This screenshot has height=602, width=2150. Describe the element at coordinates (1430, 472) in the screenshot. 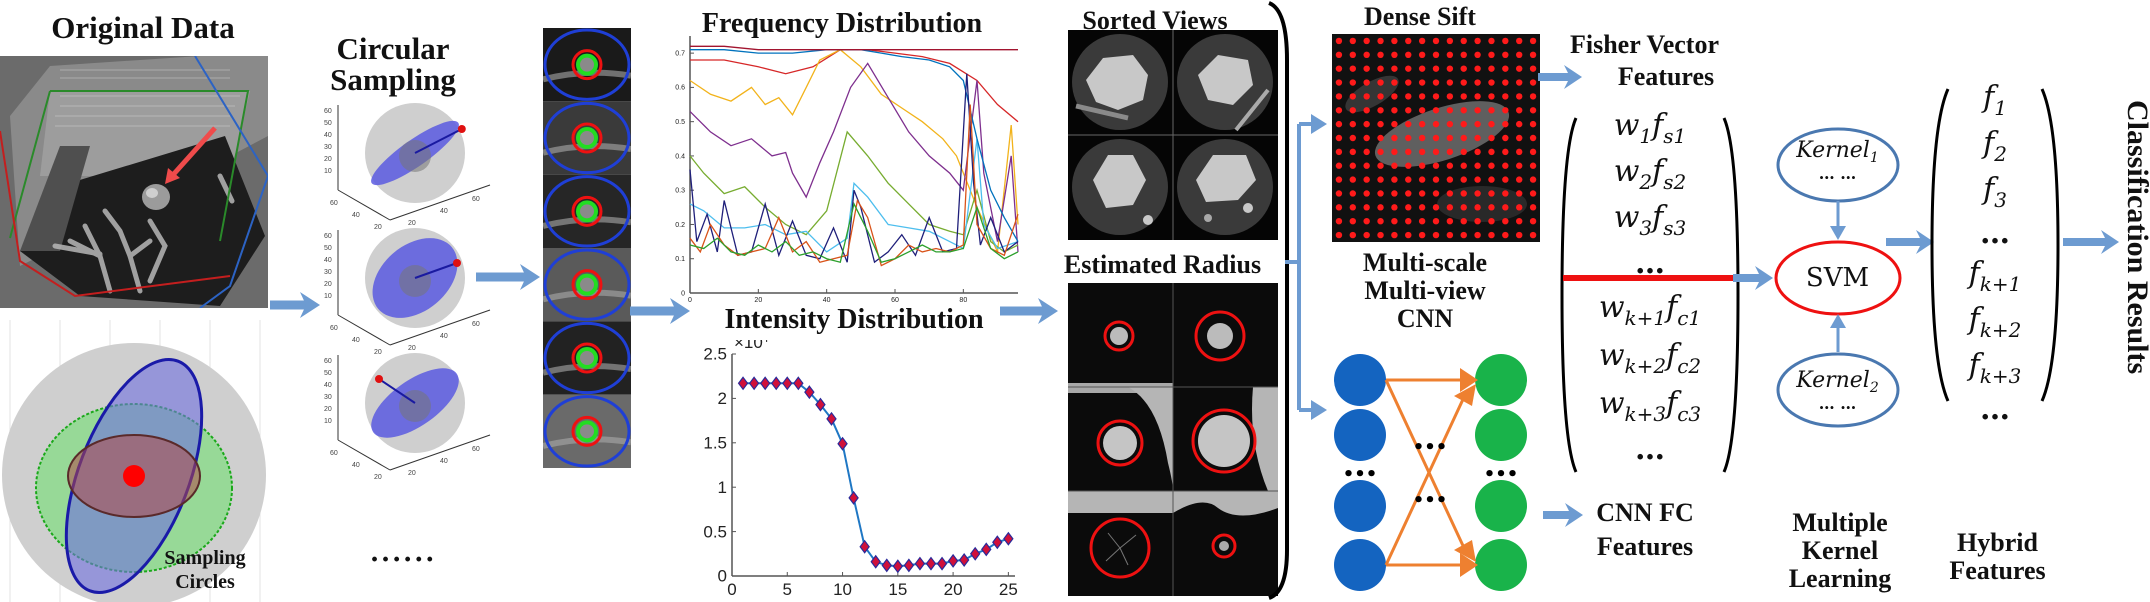

I see `cnn-network-diagram: ••• ••• ••• •••` at that location.